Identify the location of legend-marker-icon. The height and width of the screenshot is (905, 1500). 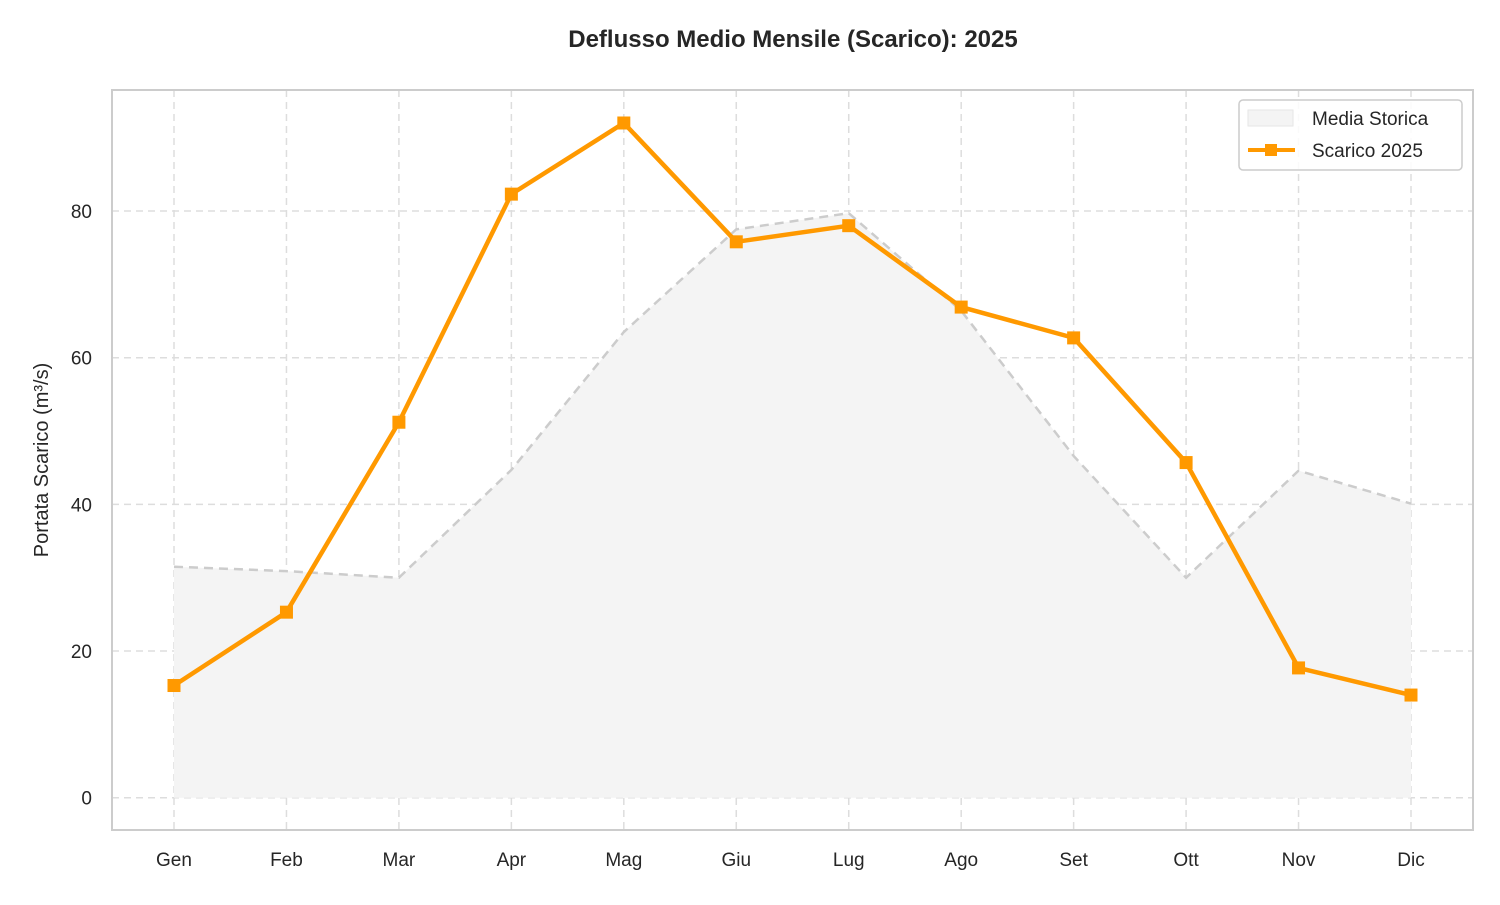
(1271, 150).